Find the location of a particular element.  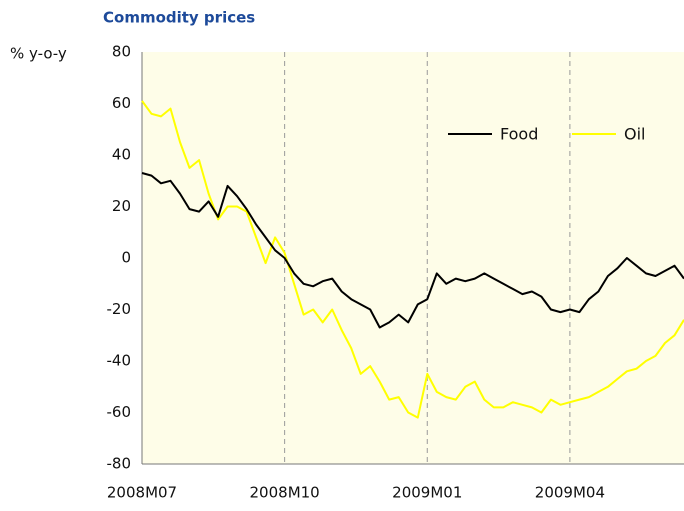

y-tick-label: 0 is located at coordinates (126, 258).